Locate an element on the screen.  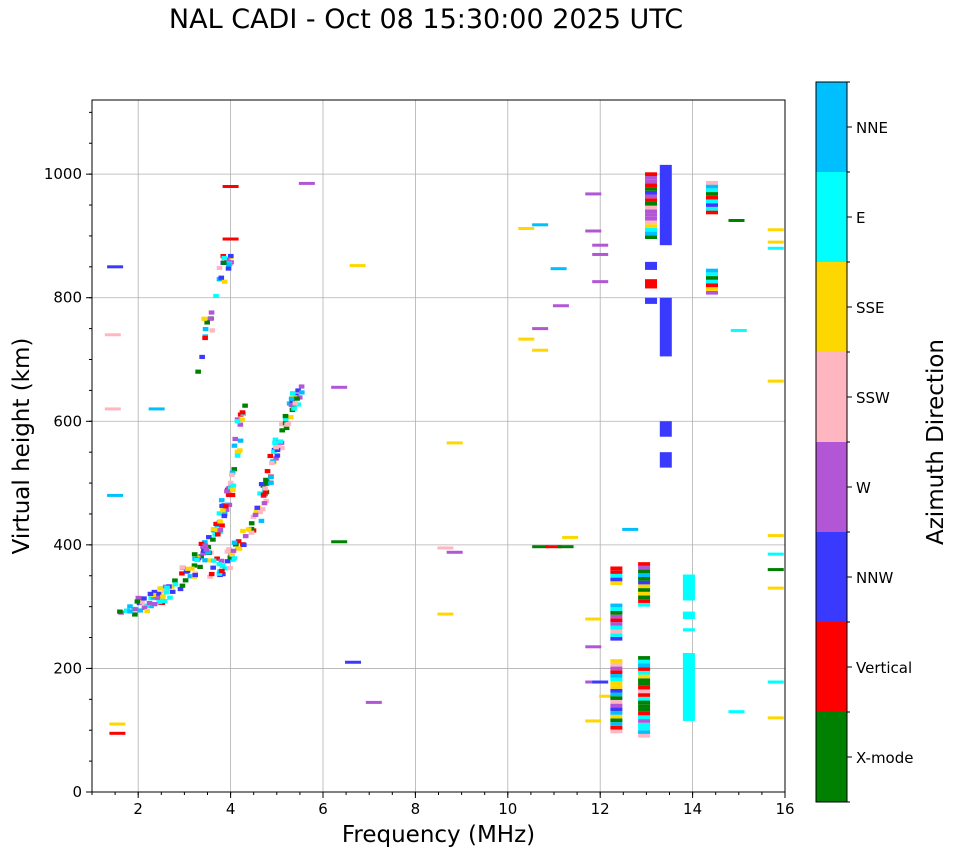
colorbar-frame is located at coordinates (831, 442).